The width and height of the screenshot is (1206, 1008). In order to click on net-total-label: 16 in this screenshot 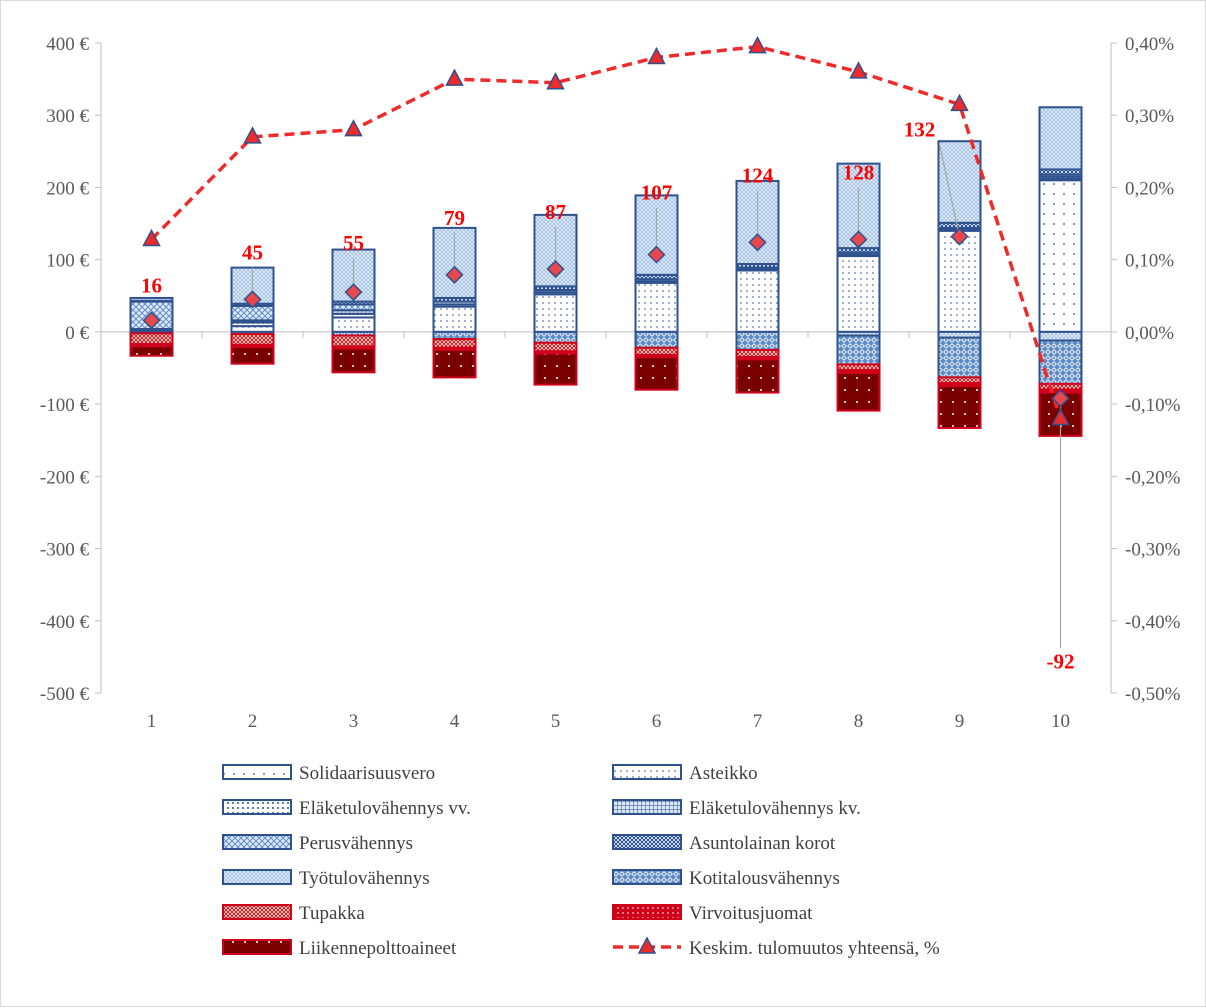, I will do `click(151, 285)`.